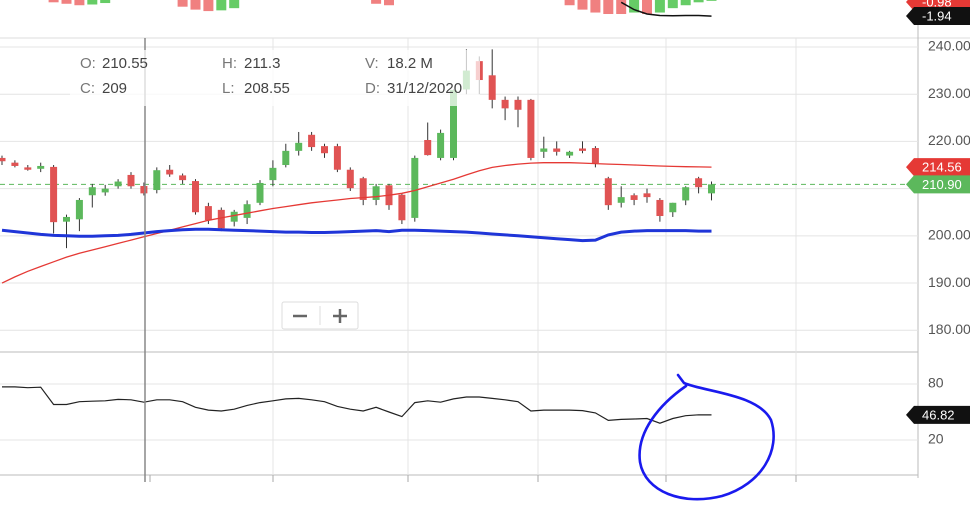  What do you see at coordinates (424, 88) in the screenshot?
I see `info-value: 31/12/2020` at bounding box center [424, 88].